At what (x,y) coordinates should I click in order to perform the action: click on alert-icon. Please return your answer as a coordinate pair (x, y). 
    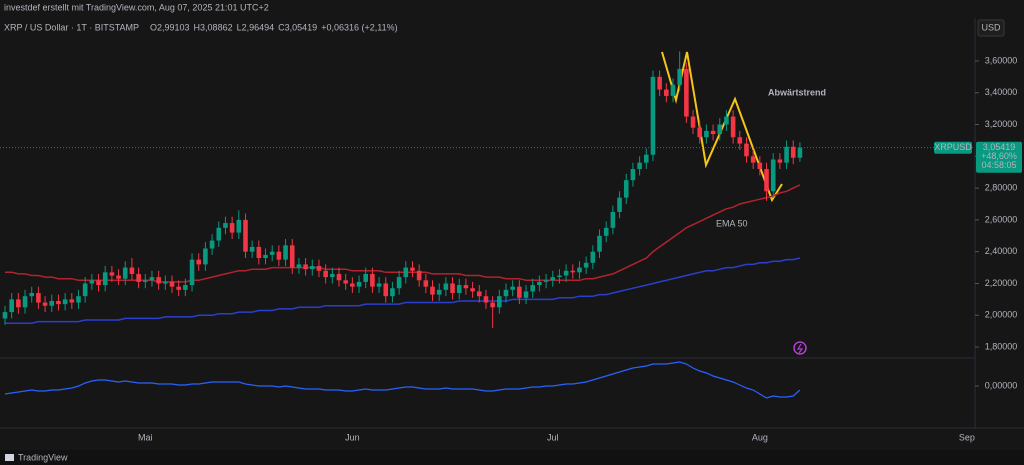
    Looking at the image, I should click on (800, 348).